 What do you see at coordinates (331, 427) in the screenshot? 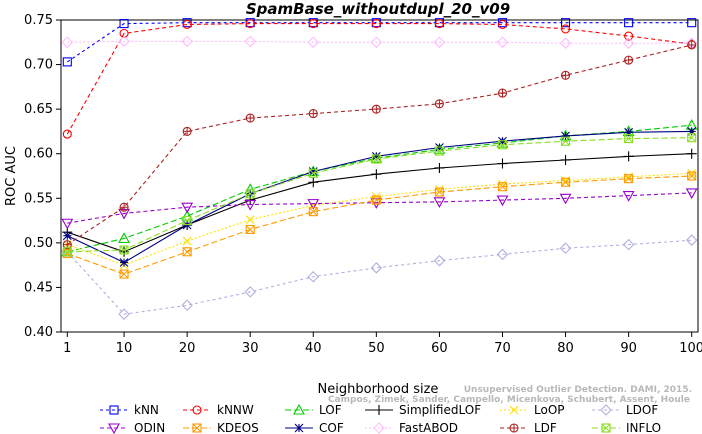
I see `legend-label-cof: COF` at bounding box center [331, 427].